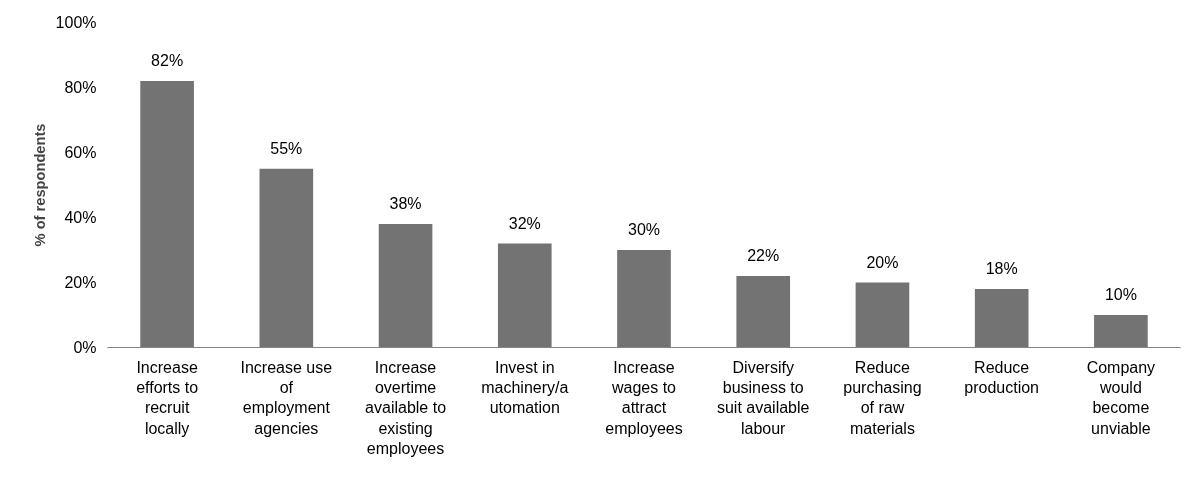 Image resolution: width=1192 pixels, height=477 pixels. What do you see at coordinates (644, 229) in the screenshot?
I see `data-label: 30%` at bounding box center [644, 229].